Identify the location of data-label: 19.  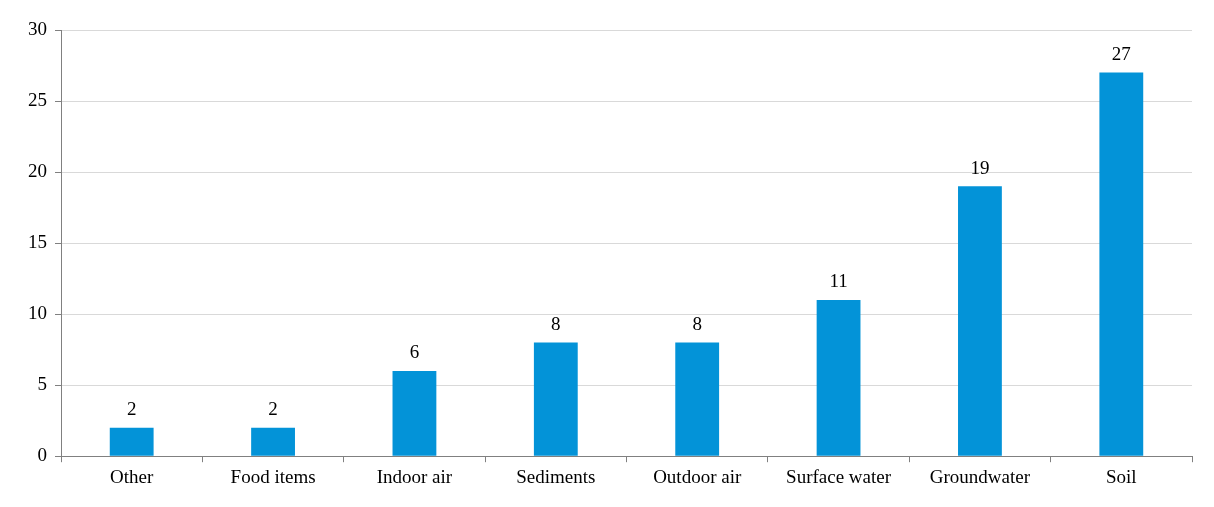
(980, 167).